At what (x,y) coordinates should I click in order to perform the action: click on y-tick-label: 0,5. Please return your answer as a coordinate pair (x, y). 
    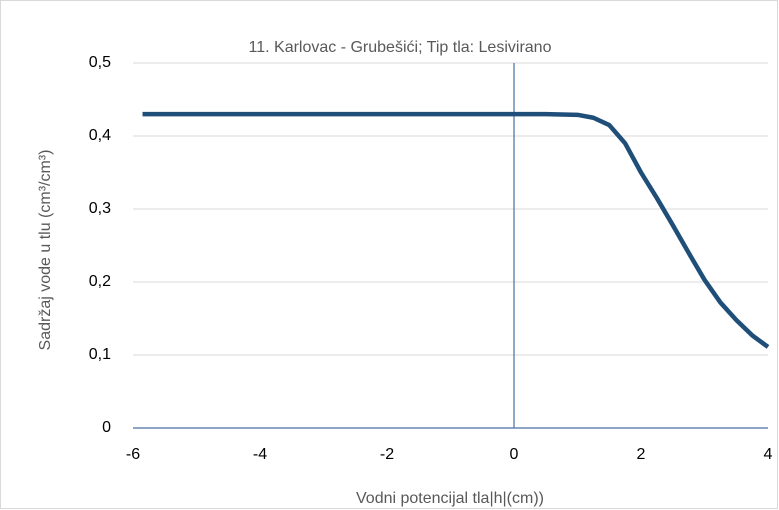
    Looking at the image, I should click on (100, 62).